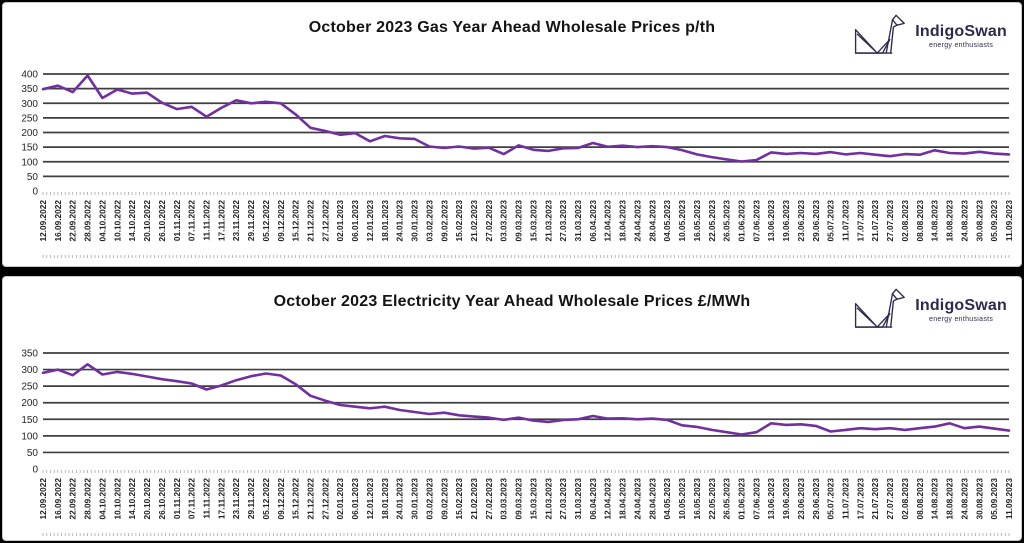  Describe the element at coordinates (102, 221) in the screenshot. I see `svg-text: 04.10.2022` at that location.